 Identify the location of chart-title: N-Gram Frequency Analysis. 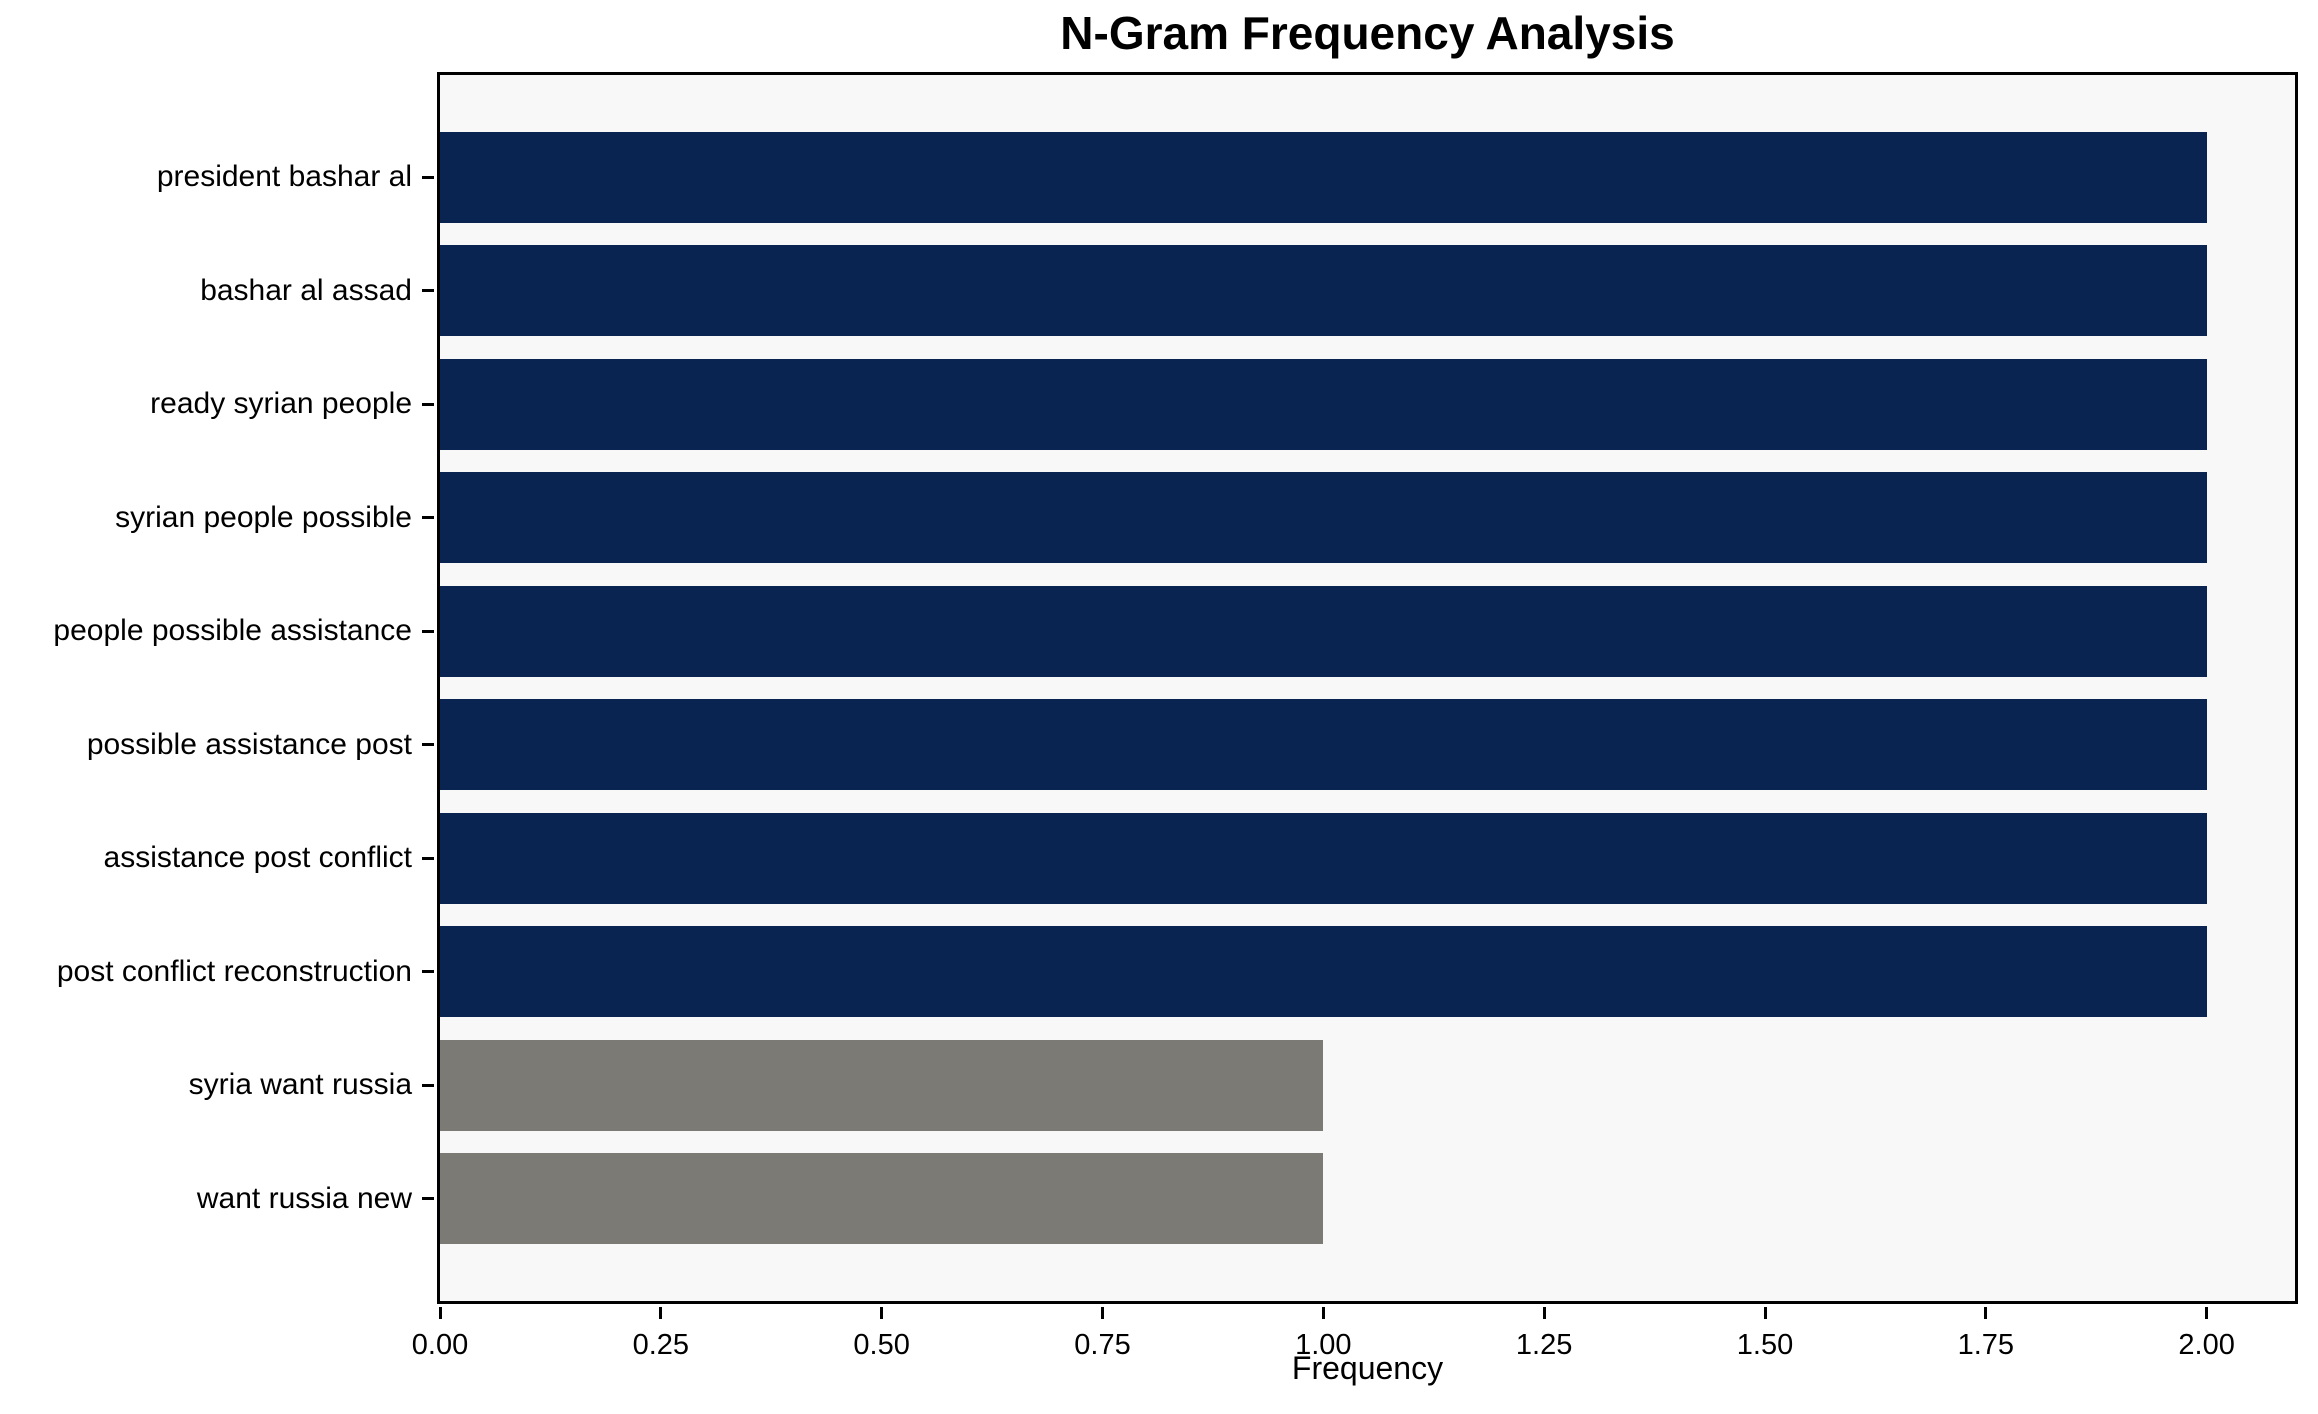
(1367, 33).